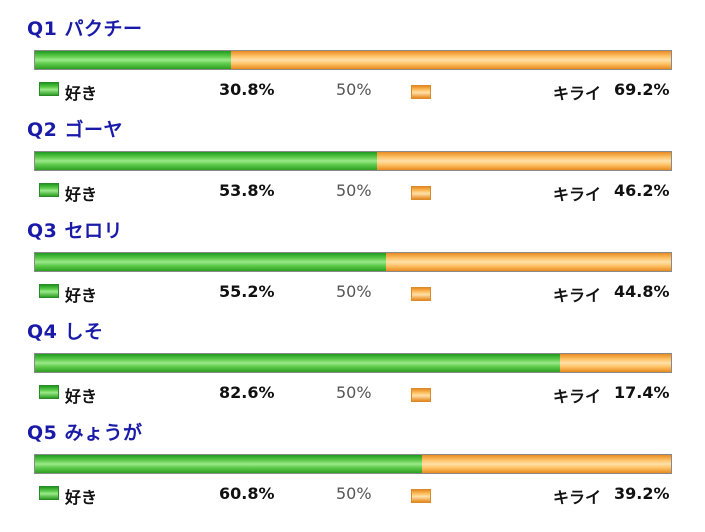 This screenshot has height=532, width=705. I want to click on legend-row: 好き 82.6% 50% キライ 17.4%, so click(352, 393).